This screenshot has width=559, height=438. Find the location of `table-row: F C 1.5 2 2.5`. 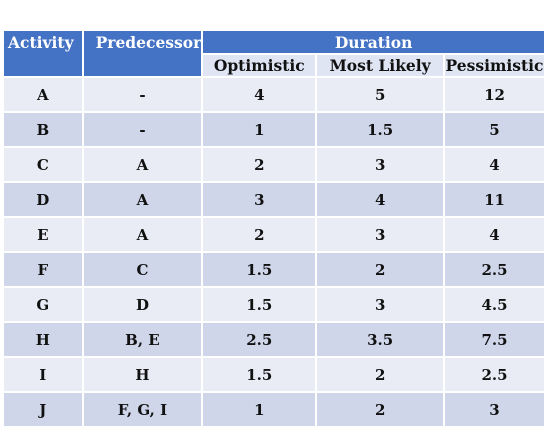

table-row: F C 1.5 2 2.5 is located at coordinates (274, 269).